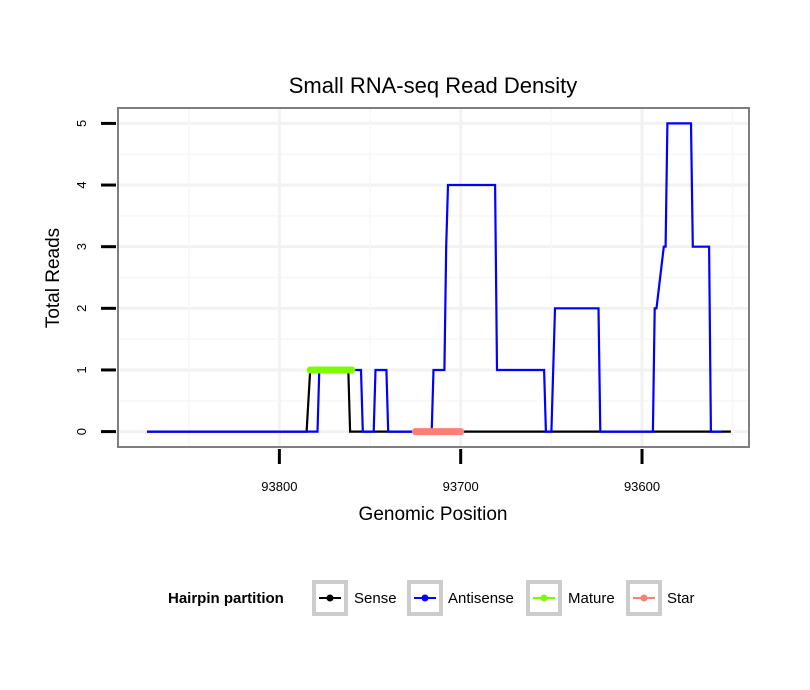 The image size is (810, 690). What do you see at coordinates (433, 514) in the screenshot?
I see `x-axis-title: Genomic Position` at bounding box center [433, 514].